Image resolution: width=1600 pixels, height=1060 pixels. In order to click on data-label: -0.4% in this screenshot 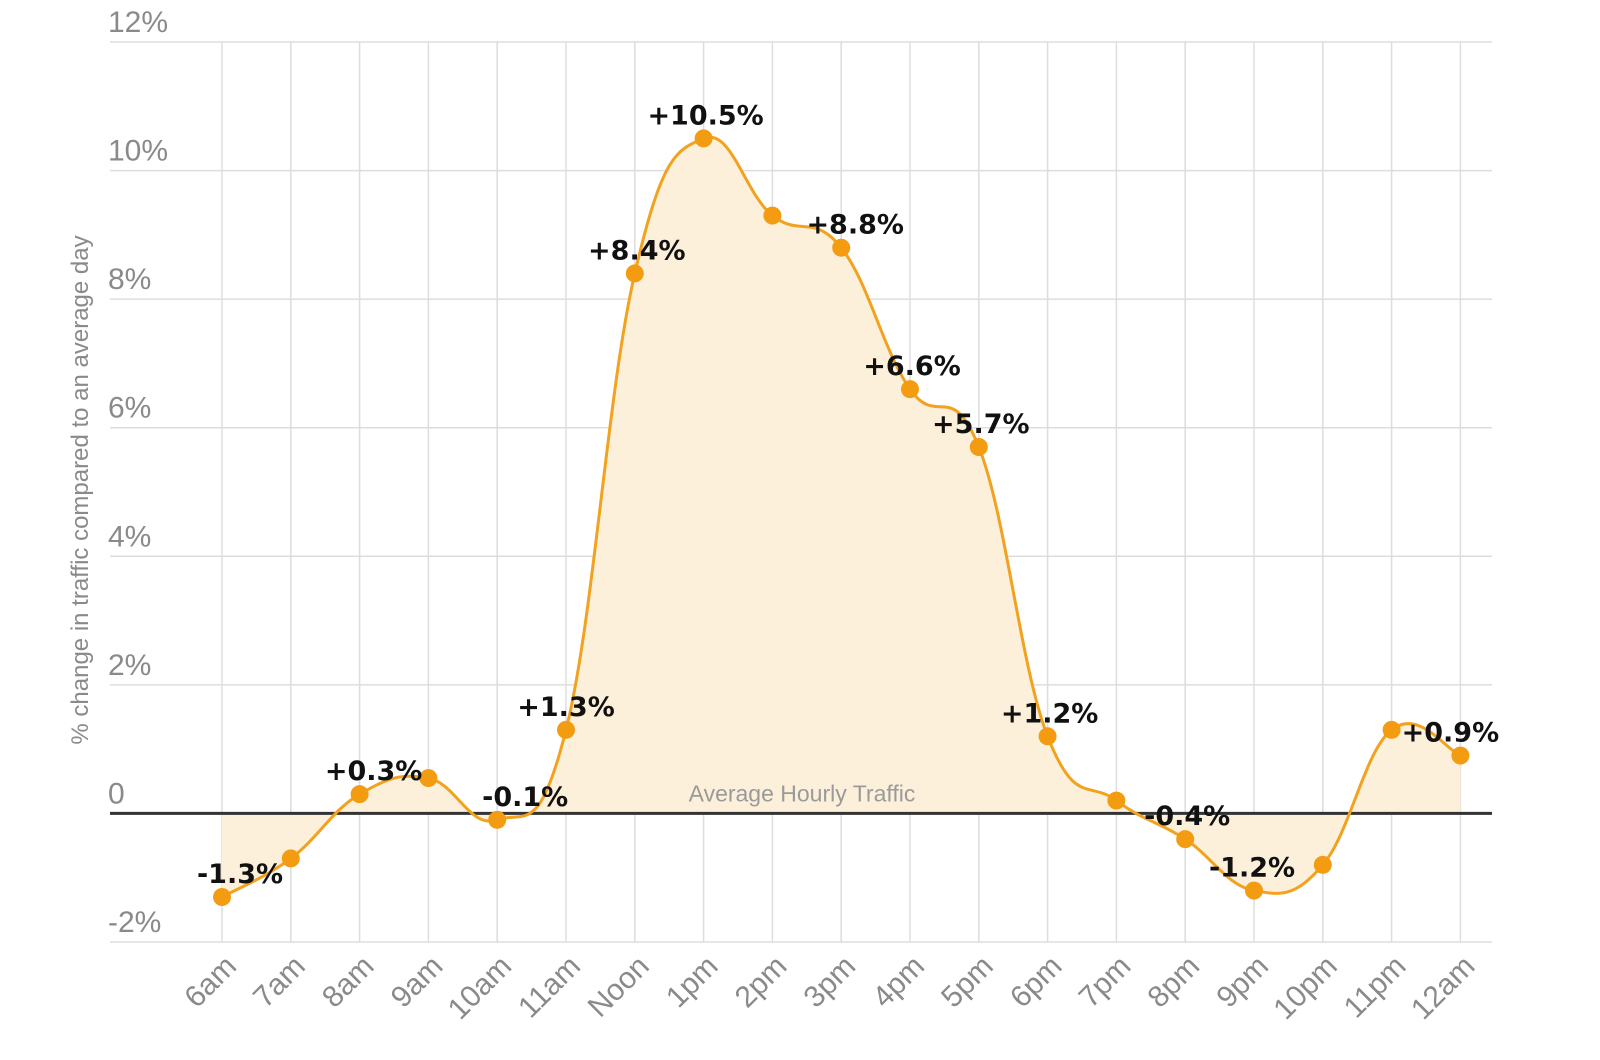, I will do `click(1187, 816)`.